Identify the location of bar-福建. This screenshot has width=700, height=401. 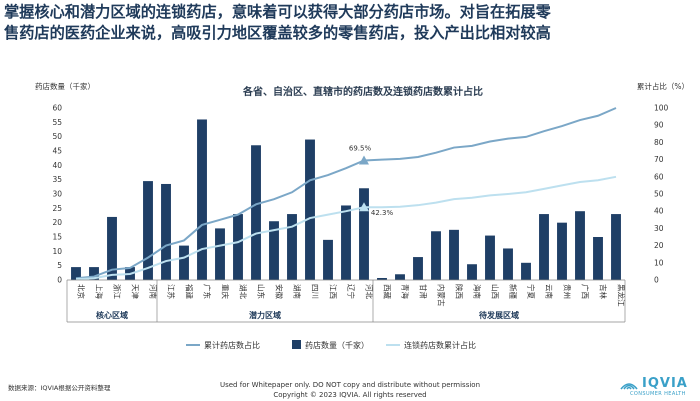
(184, 262).